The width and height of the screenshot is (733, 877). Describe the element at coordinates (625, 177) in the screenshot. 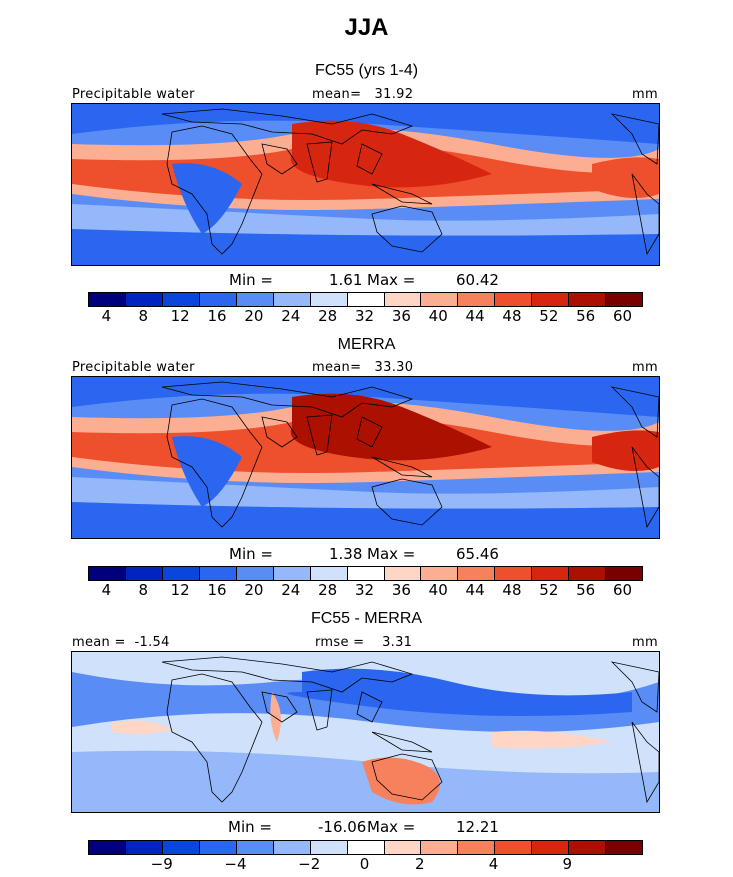

I see `field-east-pacific` at that location.